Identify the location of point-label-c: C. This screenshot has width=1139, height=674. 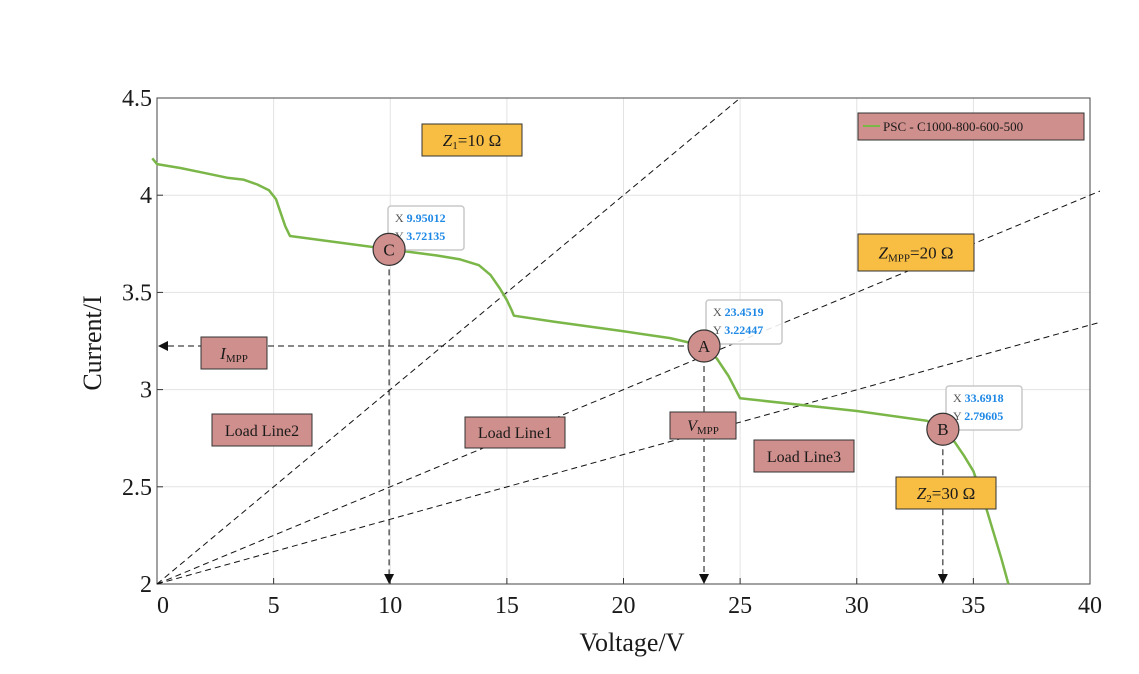
(388, 249).